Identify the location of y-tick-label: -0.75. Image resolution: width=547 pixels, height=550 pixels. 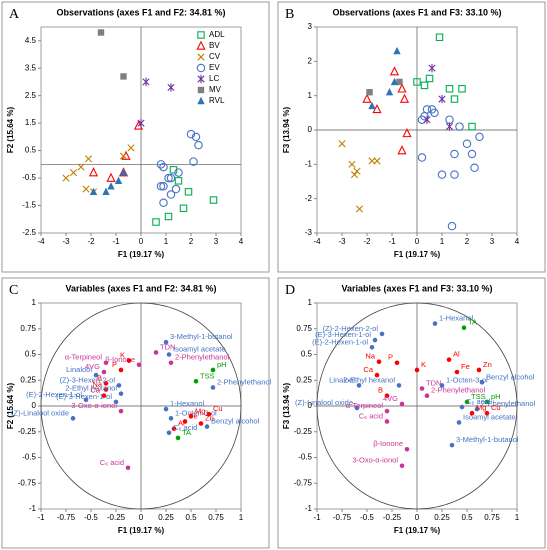
(303, 482).